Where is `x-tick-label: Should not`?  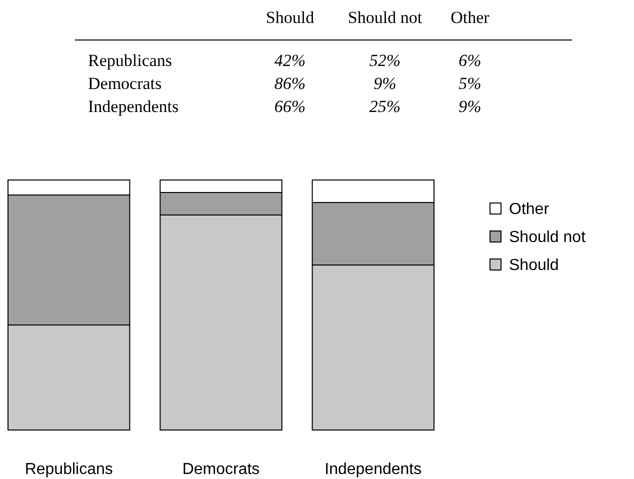 x-tick-label: Should not is located at coordinates (385, 17).